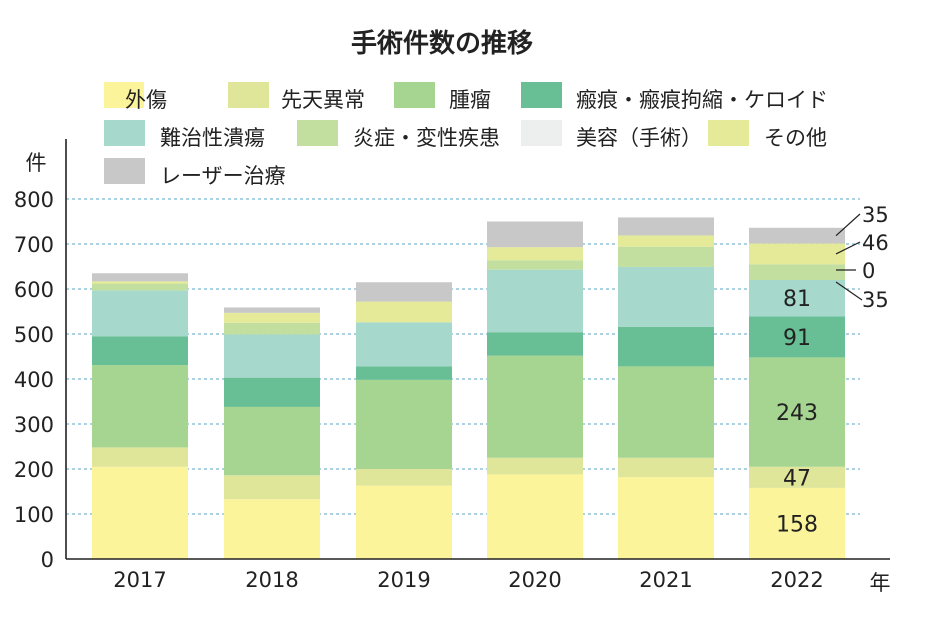 The image size is (945, 617). I want to click on data-label: 47, so click(797, 478).